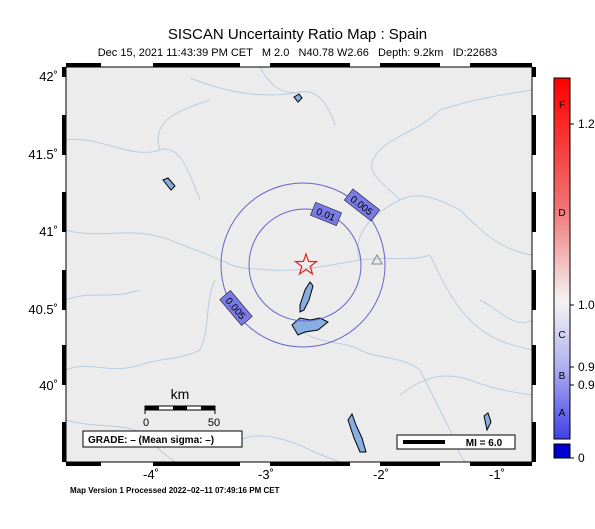 The height and width of the screenshot is (529, 595). Describe the element at coordinates (48, 385) in the screenshot. I see `y-tick-40: 40˚` at that location.